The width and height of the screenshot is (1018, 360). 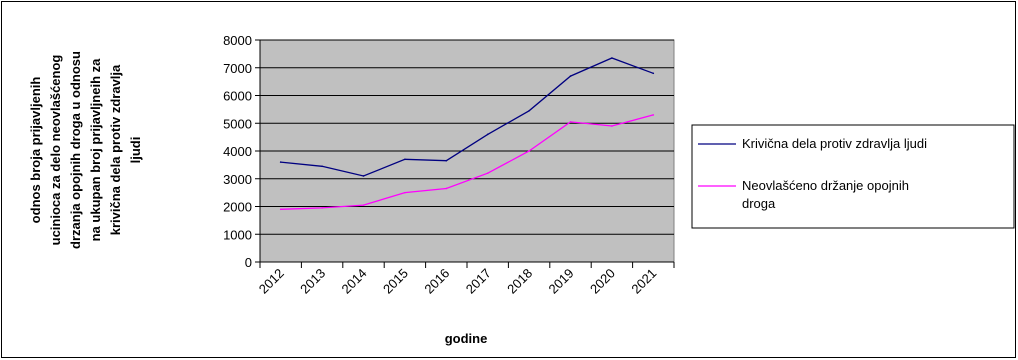 I want to click on y-tick-label: 3000, so click(x=237, y=179).